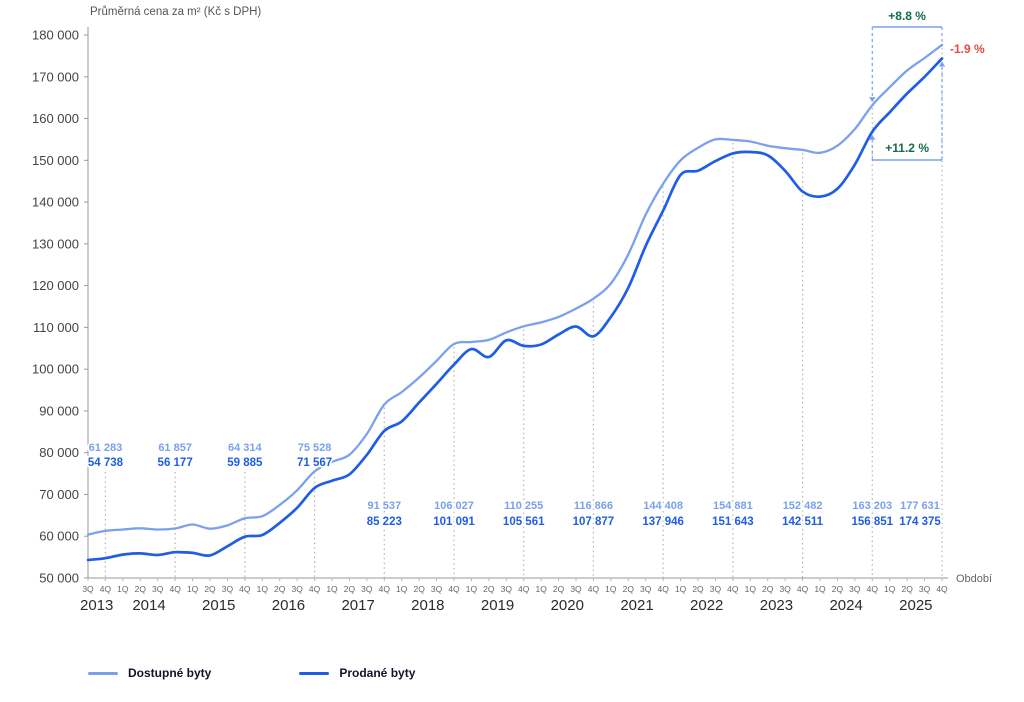  What do you see at coordinates (427, 605) in the screenshot?
I see `year-label: 2018` at bounding box center [427, 605].